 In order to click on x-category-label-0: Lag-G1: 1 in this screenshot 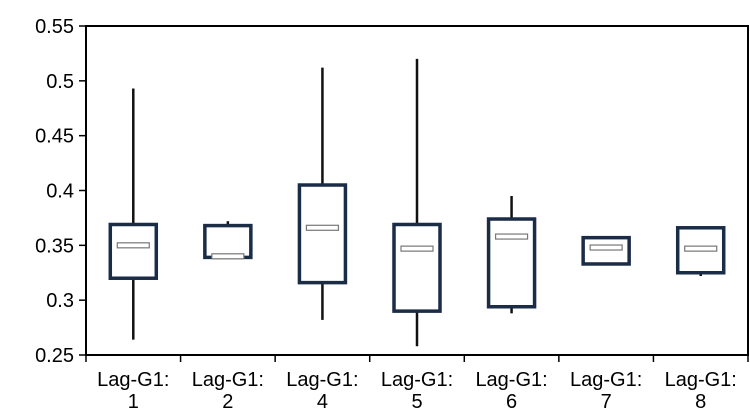, I will do `click(133, 391)`.